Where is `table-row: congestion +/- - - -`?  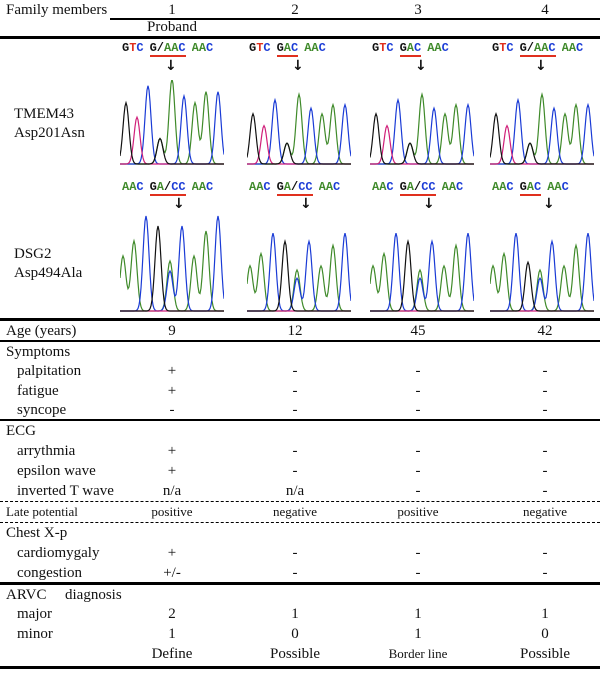 table-row: congestion +/- - - - is located at coordinates (300, 573).